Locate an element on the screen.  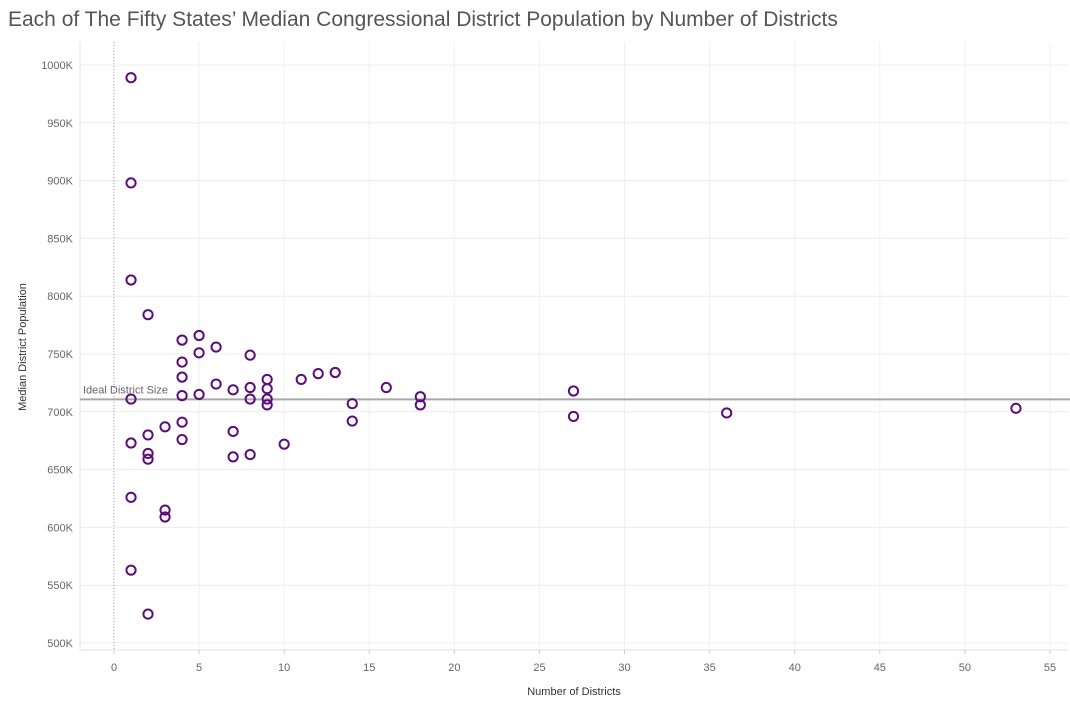
x-tick-label: 15 is located at coordinates (369, 668).